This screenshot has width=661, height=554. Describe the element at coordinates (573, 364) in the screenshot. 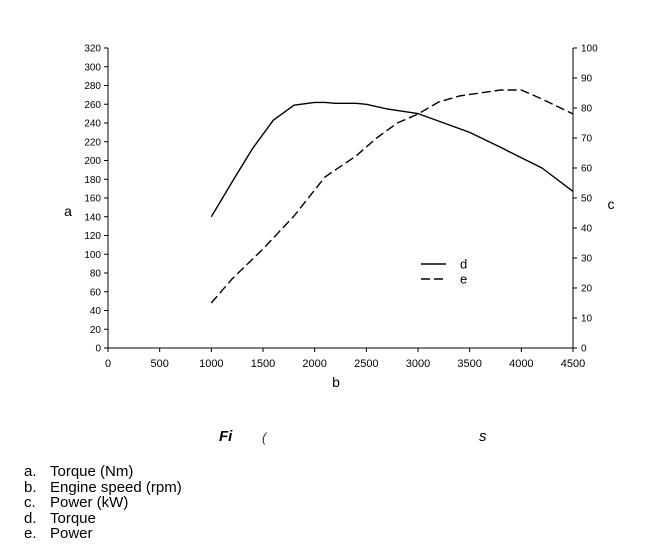

I see `x-tick-label: 4500` at that location.